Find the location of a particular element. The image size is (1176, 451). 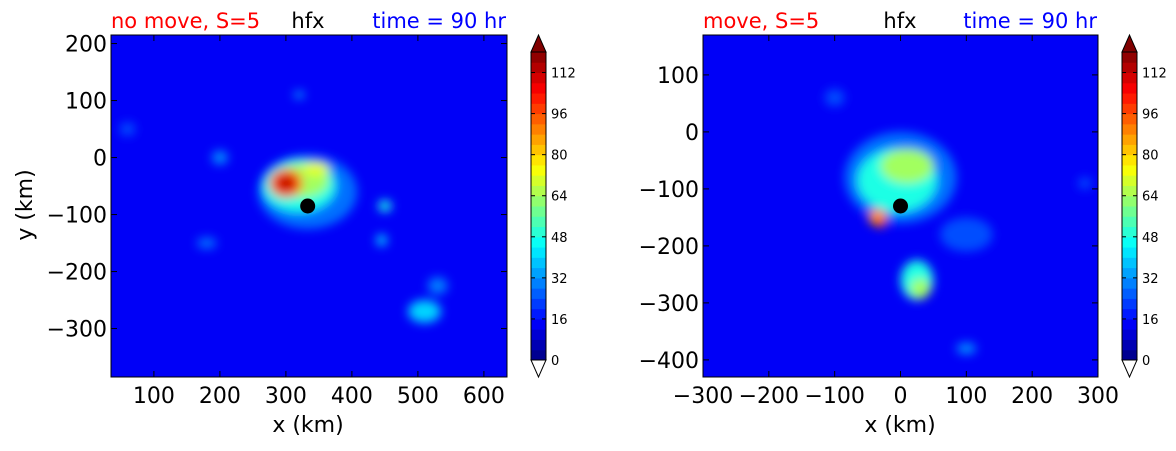

colorbar-tick-label: 0 is located at coordinates (1146, 361).